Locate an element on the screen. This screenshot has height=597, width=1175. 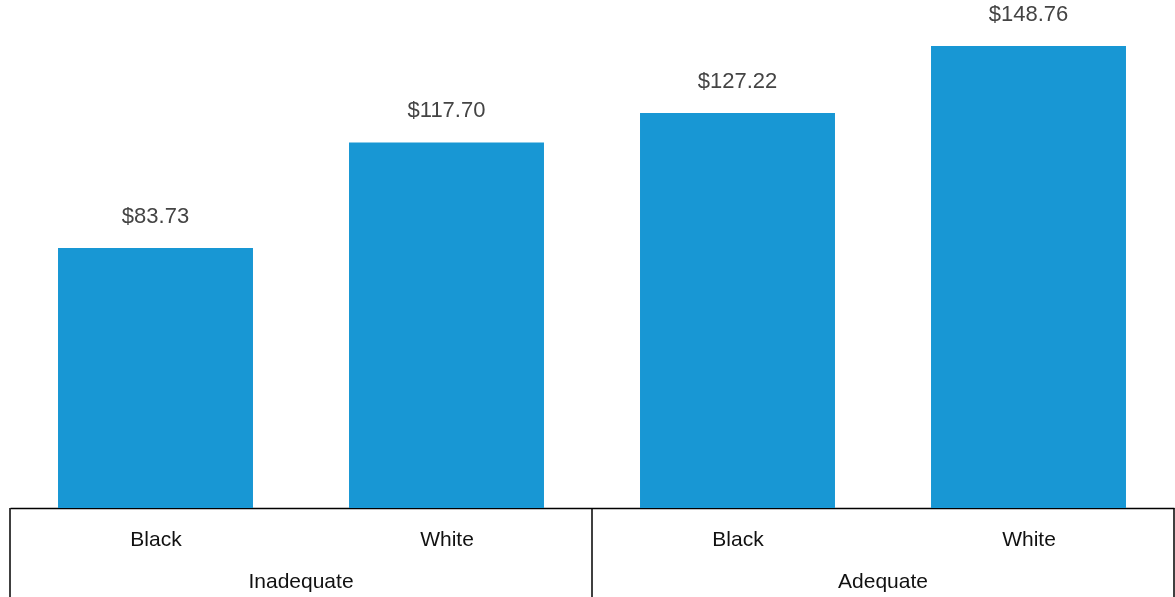
text: Inadequate is located at coordinates (301, 580).